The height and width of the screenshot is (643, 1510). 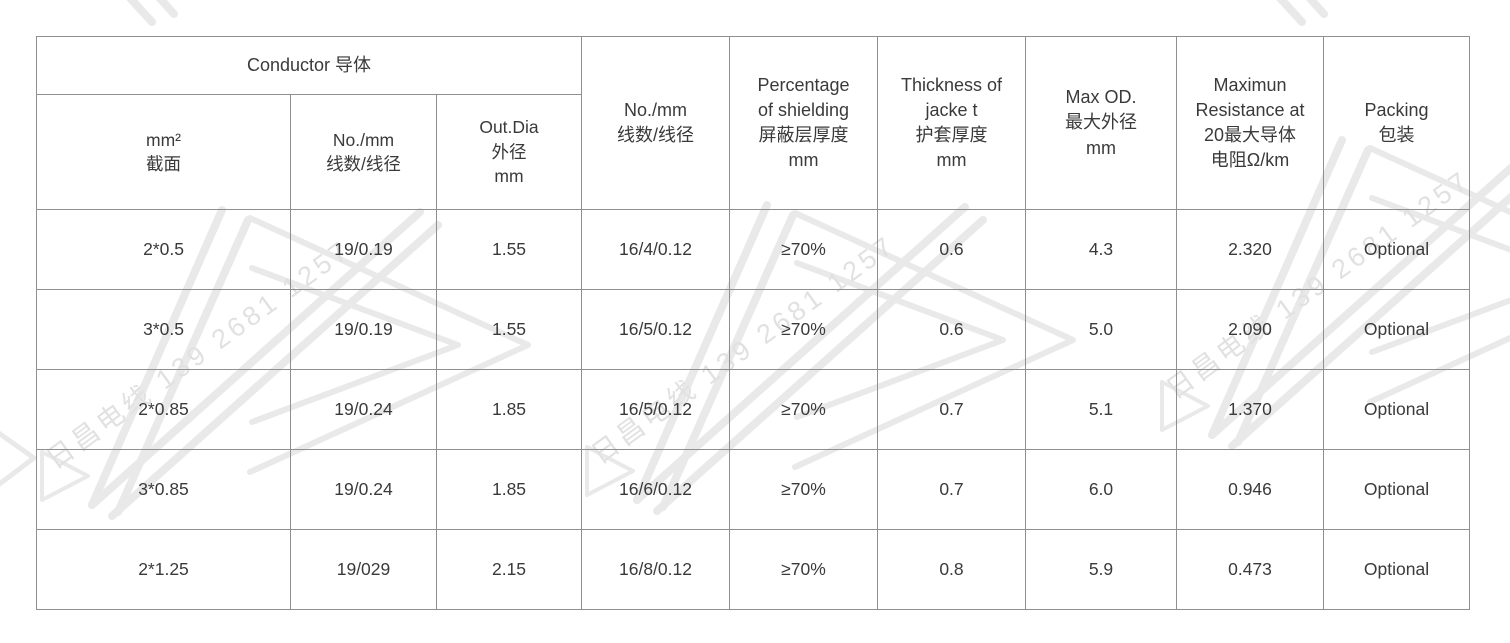 What do you see at coordinates (1250, 249) in the screenshot?
I see `table-cell: 2.320` at bounding box center [1250, 249].